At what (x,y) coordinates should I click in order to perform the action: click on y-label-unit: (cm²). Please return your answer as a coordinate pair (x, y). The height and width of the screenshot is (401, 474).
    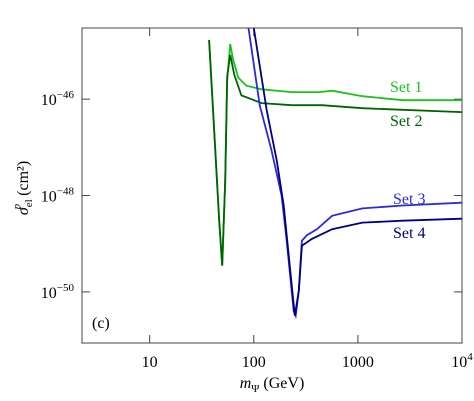
    Looking at the image, I should click on (23, 178).